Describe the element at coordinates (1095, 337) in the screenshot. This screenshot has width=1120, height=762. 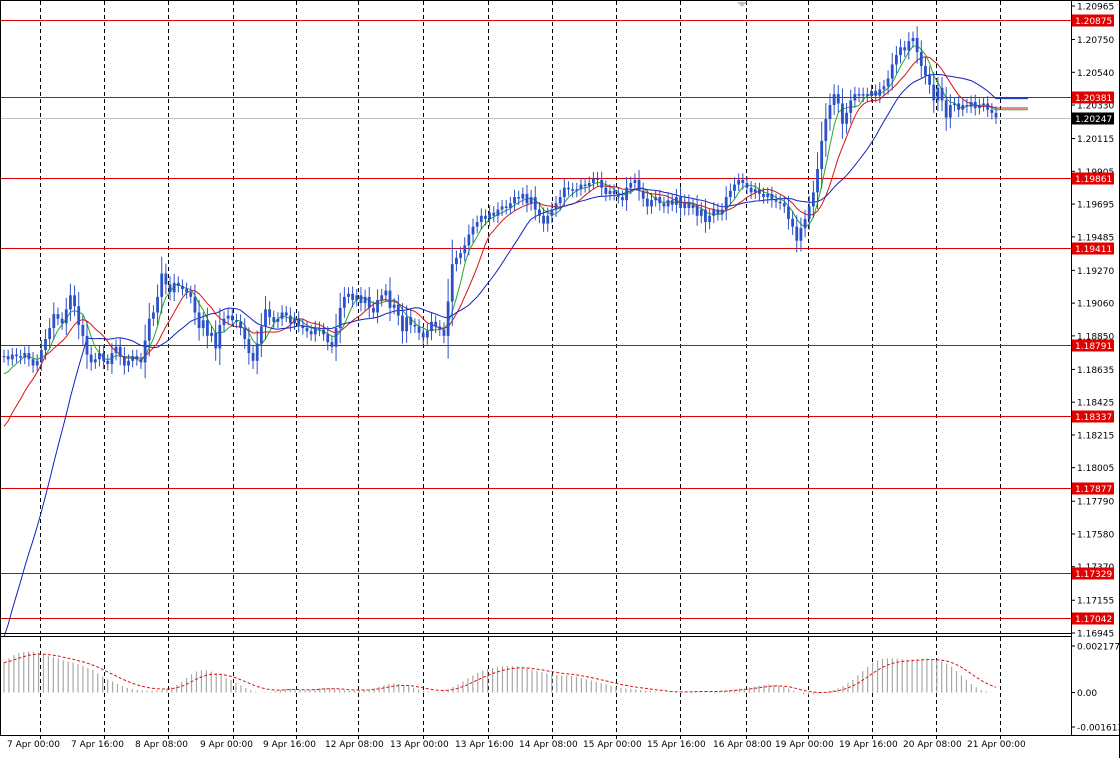
I see `y-tick-label: 1.18850` at that location.